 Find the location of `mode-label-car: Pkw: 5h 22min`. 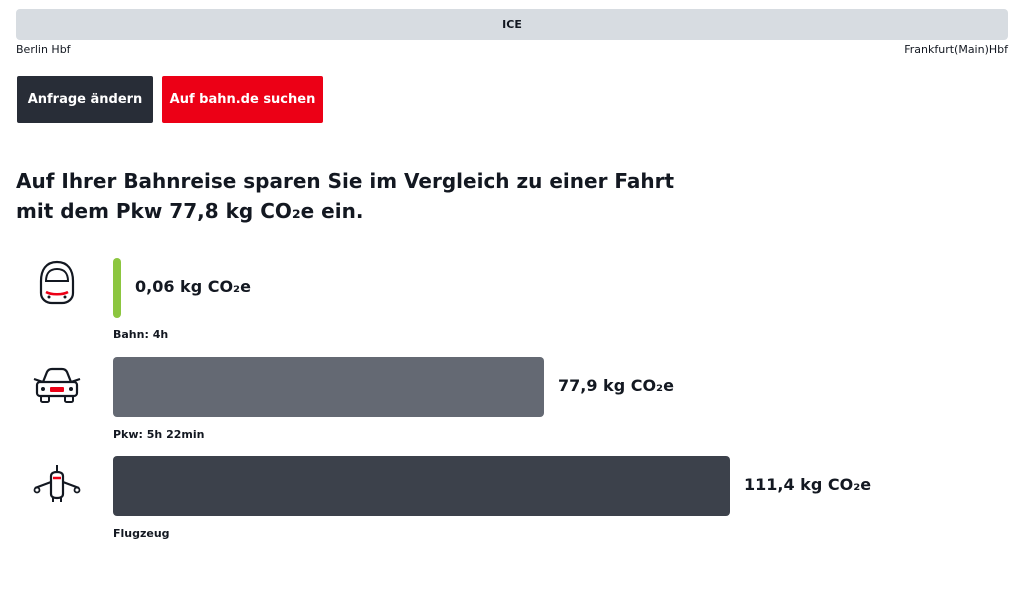

mode-label-car: Pkw: 5h 22min is located at coordinates (159, 434).